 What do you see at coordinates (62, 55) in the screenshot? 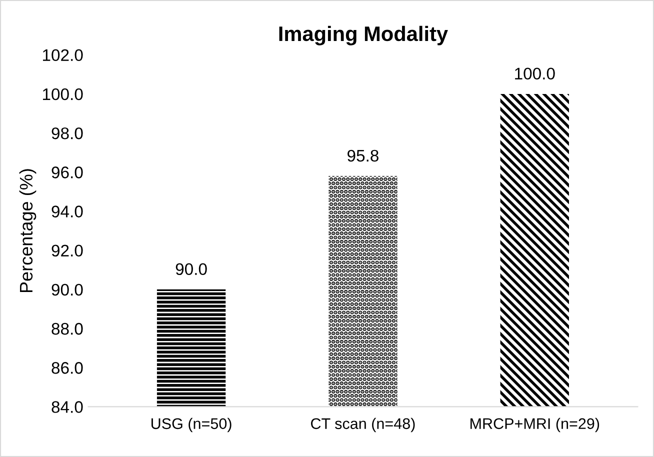
I see `y-tick-label: 102.0` at bounding box center [62, 55].